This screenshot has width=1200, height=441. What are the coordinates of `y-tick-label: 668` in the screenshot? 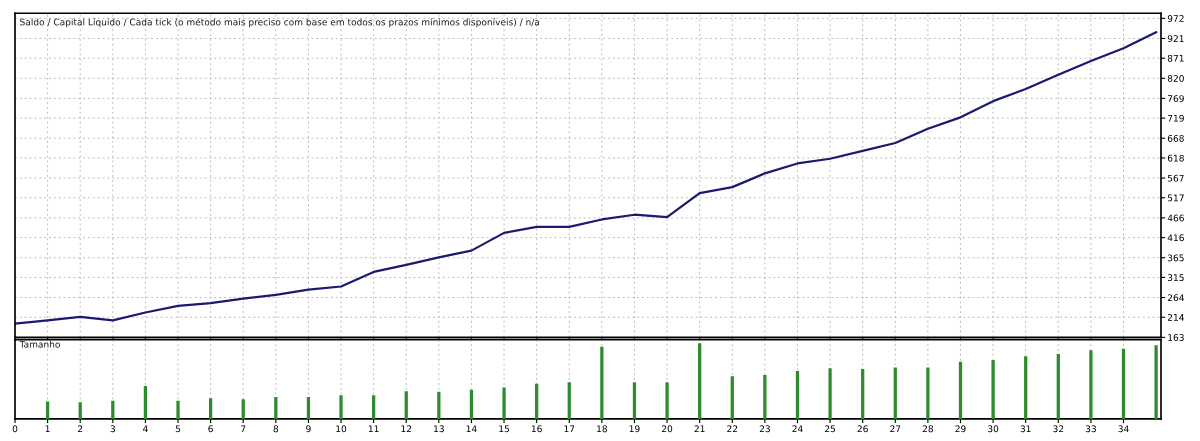 It's located at (1175, 138).